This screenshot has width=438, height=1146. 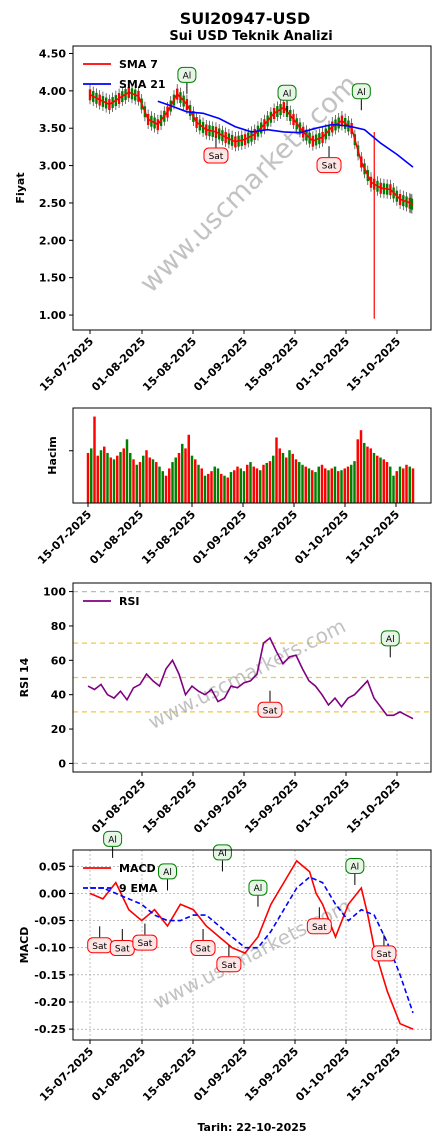 What do you see at coordinates (52, 455) in the screenshot?
I see `y-axis-label: Hacim` at bounding box center [52, 455].